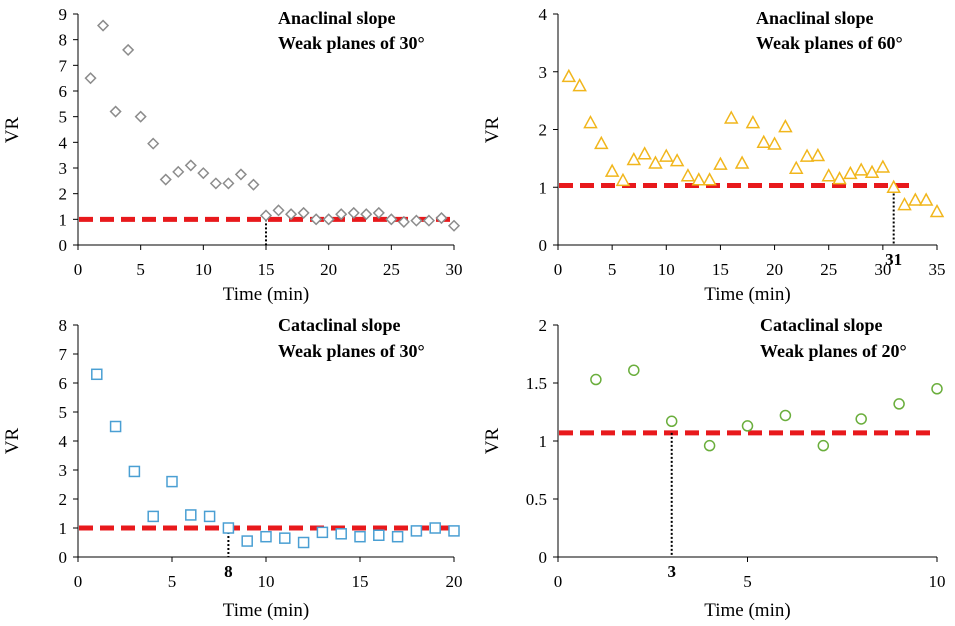 Image resolution: width=955 pixels, height=626 pixels. I want to click on y-tick-label: 1.5, so click(536, 383).